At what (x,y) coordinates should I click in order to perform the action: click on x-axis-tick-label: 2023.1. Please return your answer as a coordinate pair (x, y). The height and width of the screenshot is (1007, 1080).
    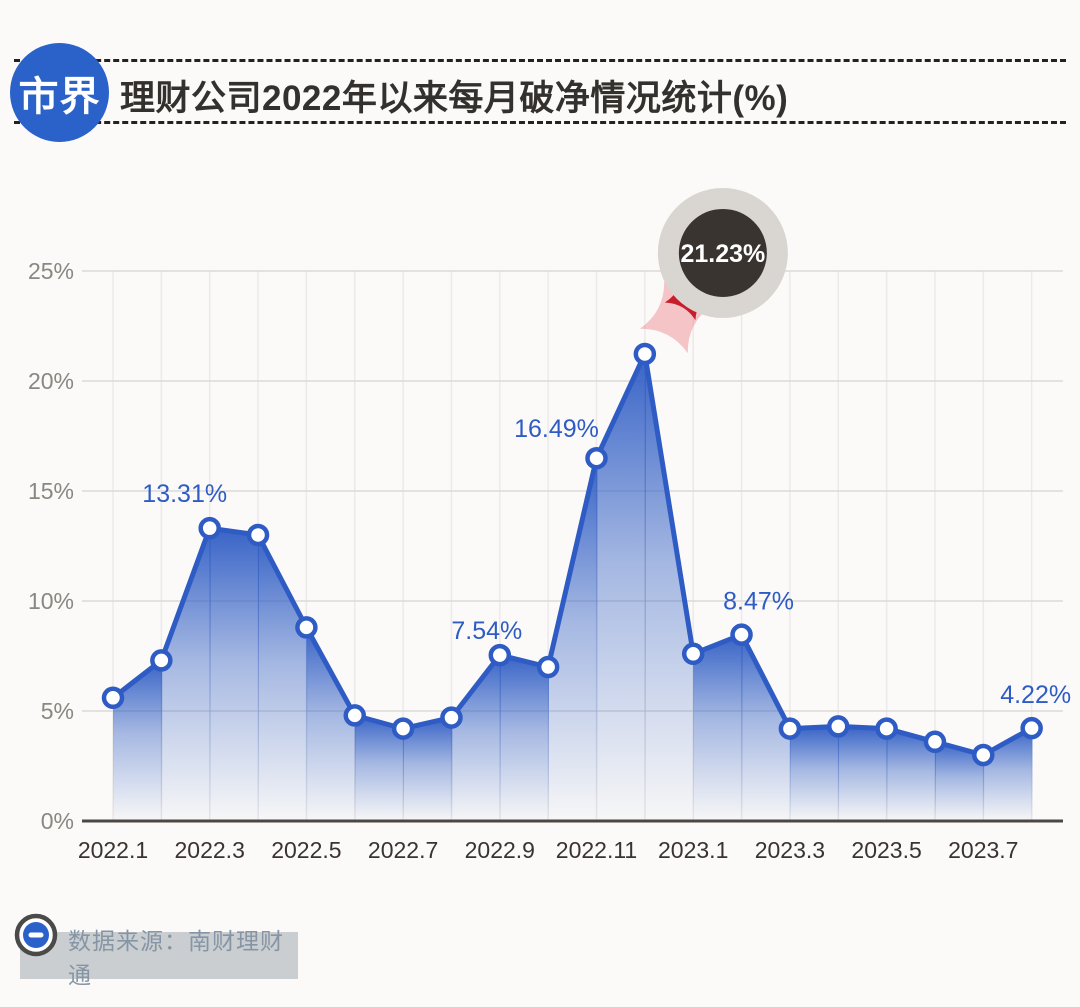
    Looking at the image, I should click on (693, 850).